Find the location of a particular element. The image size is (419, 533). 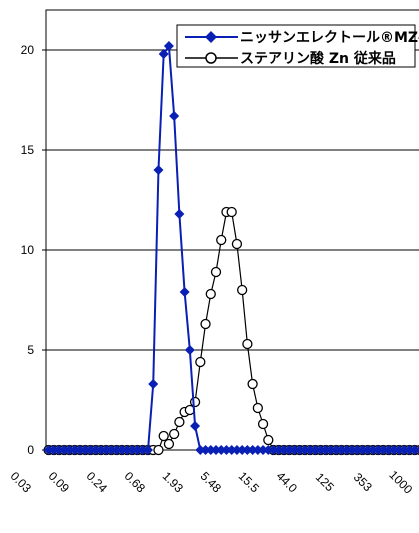

x-tick-label: 0.68 is located at coordinates (135, 482).